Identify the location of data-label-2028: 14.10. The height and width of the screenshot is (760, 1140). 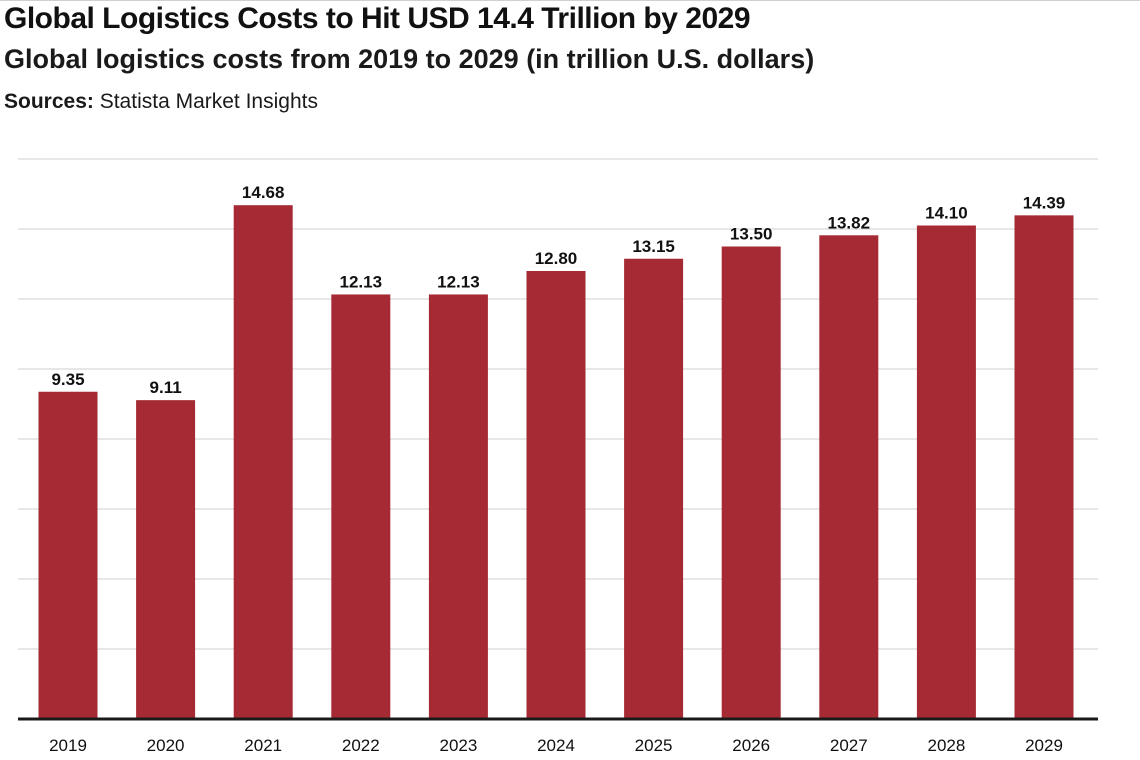
(946, 213).